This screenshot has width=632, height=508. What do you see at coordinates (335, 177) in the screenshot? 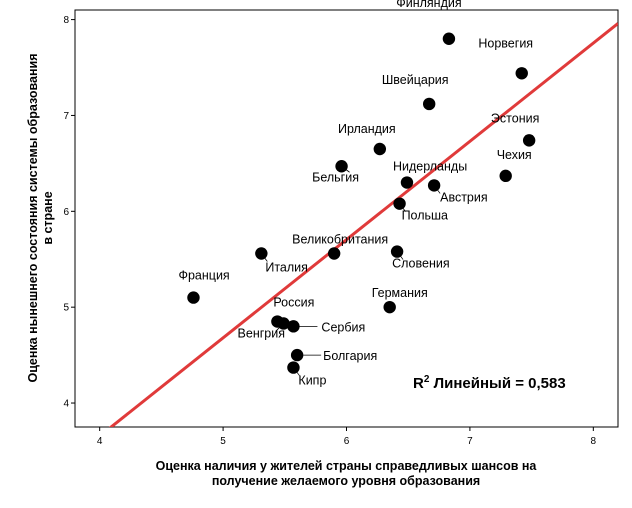
I see `point-label: Бельгия` at bounding box center [335, 177].